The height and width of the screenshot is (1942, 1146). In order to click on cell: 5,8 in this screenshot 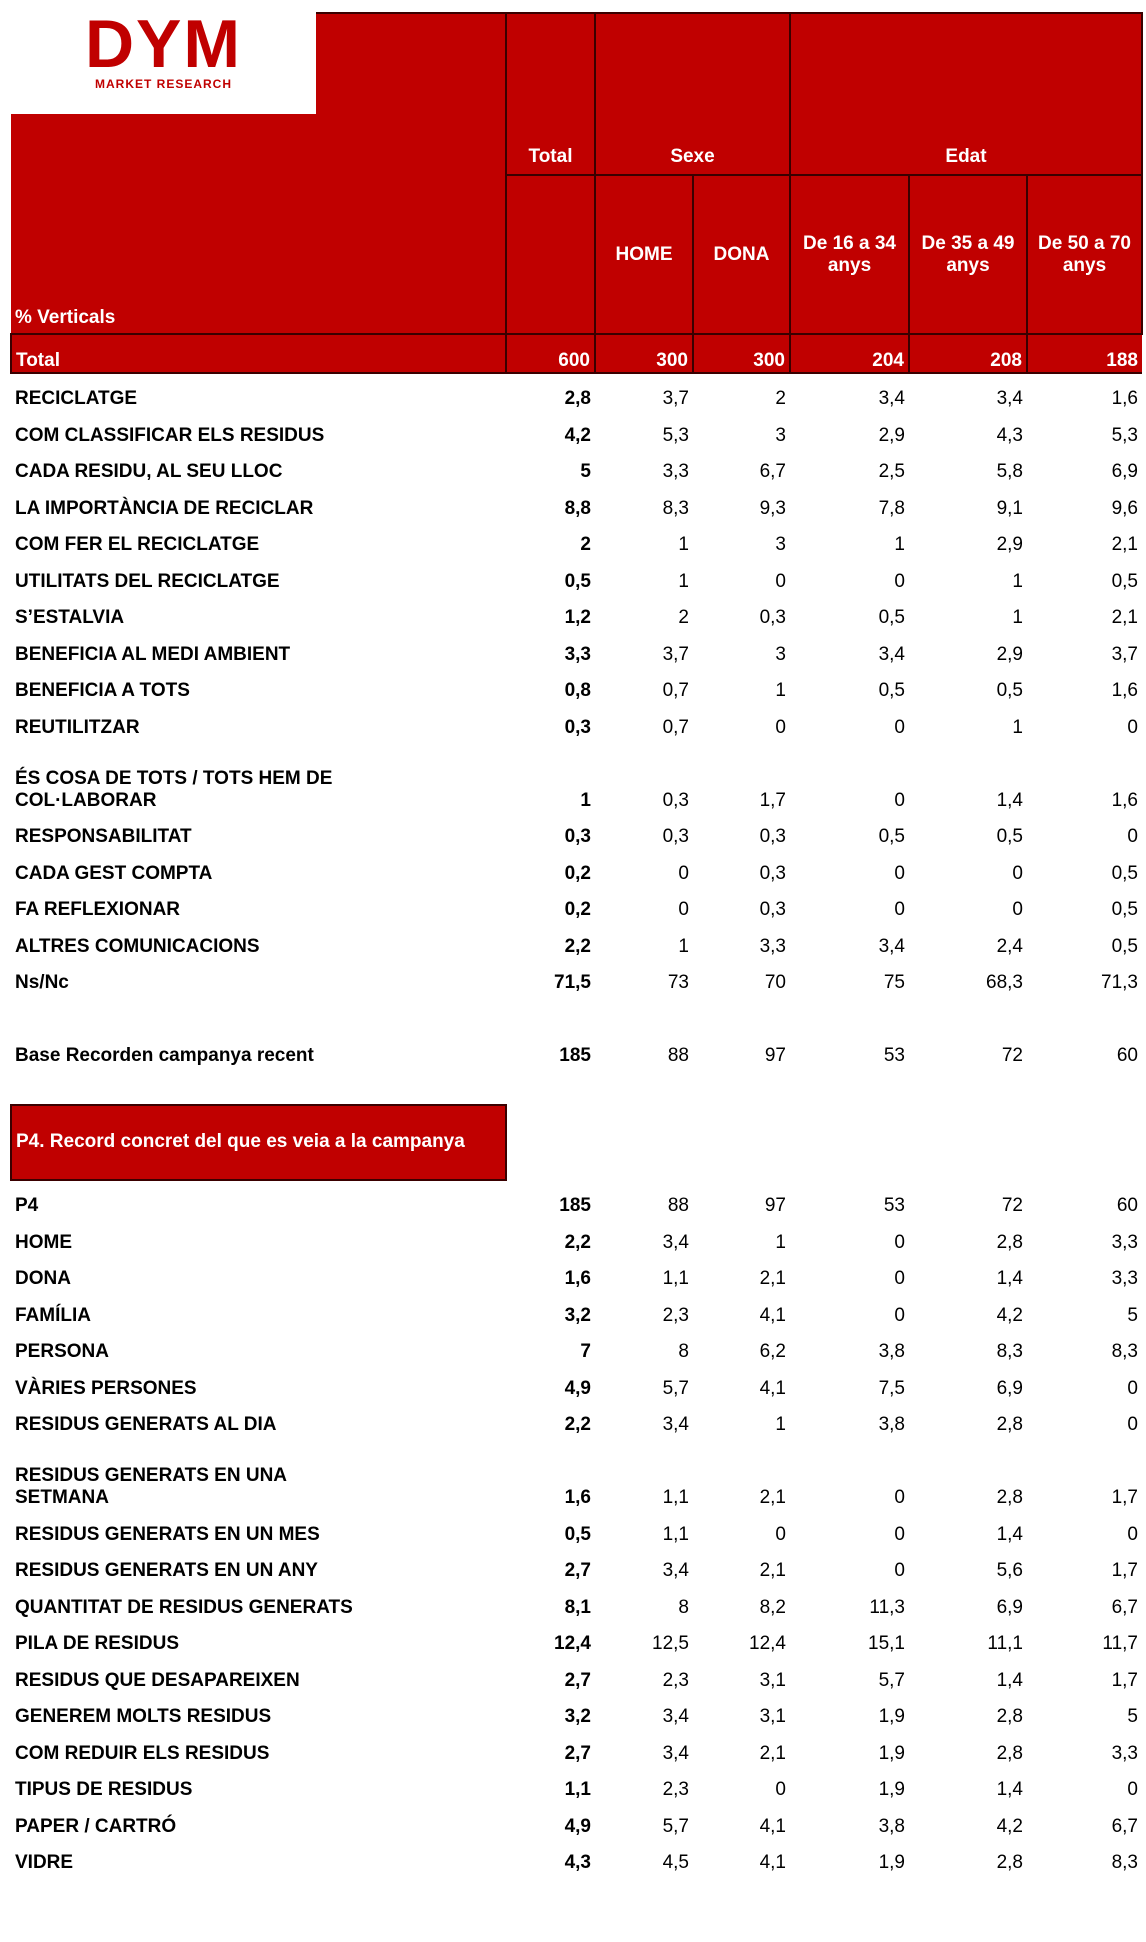, I will do `click(1009, 471)`.